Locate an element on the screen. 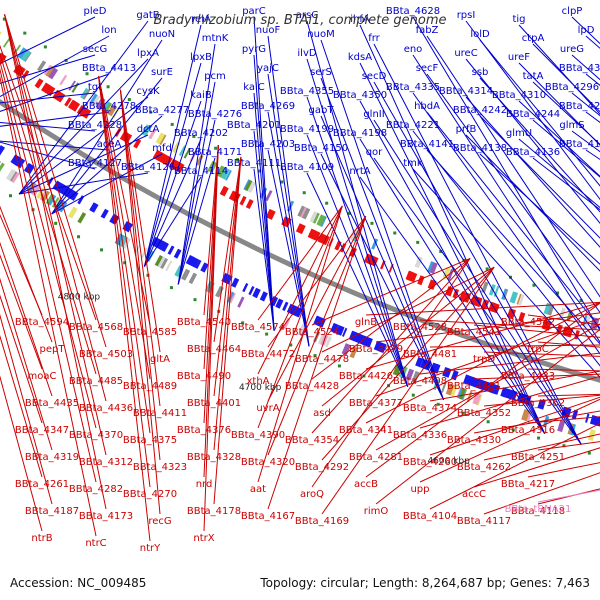 The width and height of the screenshot is (600, 600). forward-gene-label: BBta_4221 is located at coordinates (413, 125).